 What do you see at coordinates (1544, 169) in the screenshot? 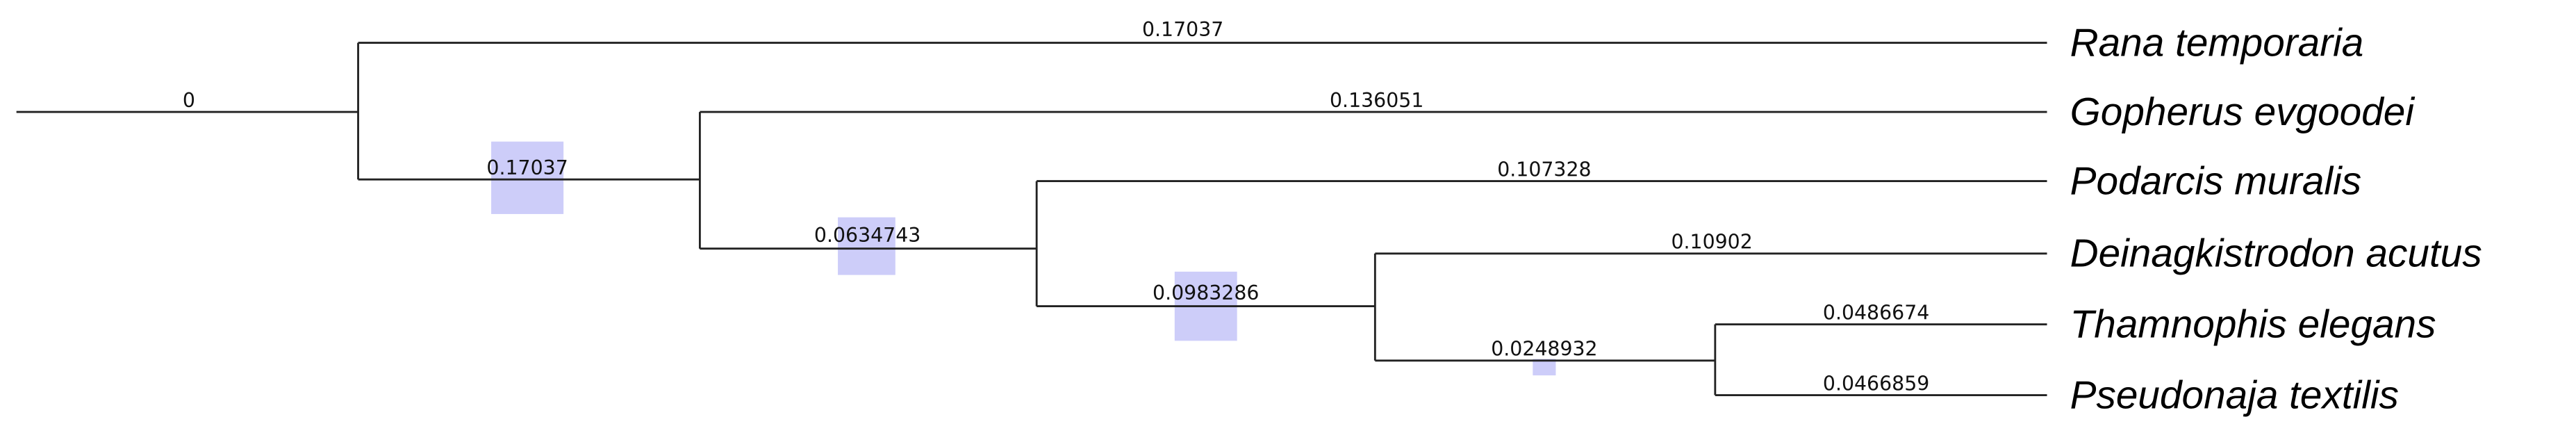
I see `branch-label: 0.107328` at bounding box center [1544, 169].